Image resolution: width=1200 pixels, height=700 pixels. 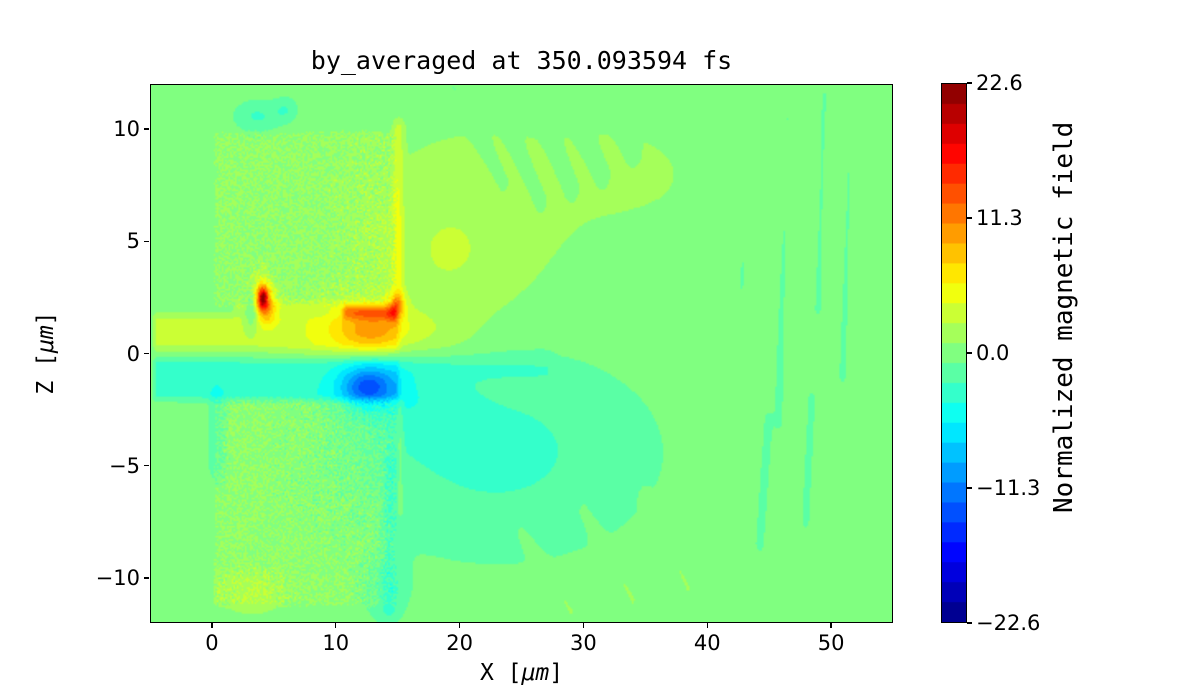 What do you see at coordinates (556, 673) in the screenshot?
I see `x-axis-label-close: ]` at bounding box center [556, 673].